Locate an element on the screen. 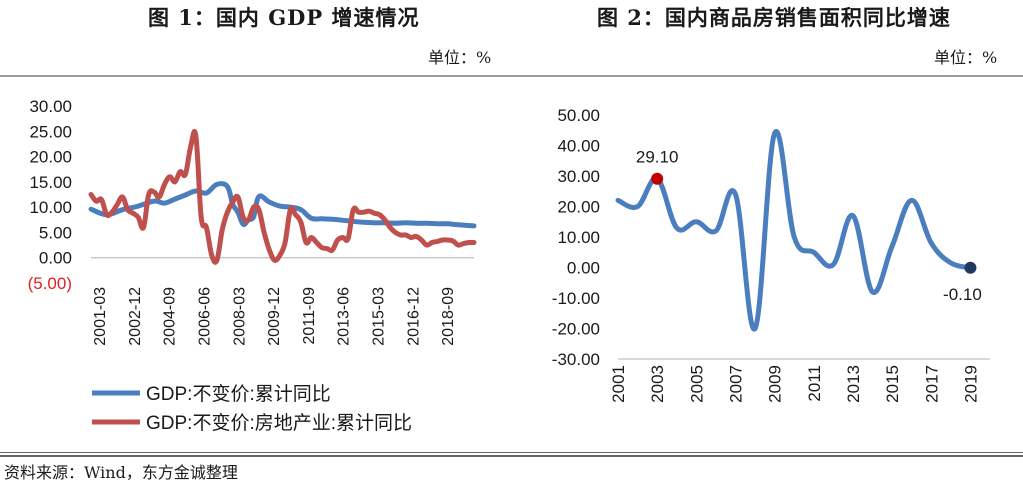 This screenshot has height=485, width=1023. chart1-legend-label-2: GDP:不变价:房地产业:累计同比 is located at coordinates (279, 423).